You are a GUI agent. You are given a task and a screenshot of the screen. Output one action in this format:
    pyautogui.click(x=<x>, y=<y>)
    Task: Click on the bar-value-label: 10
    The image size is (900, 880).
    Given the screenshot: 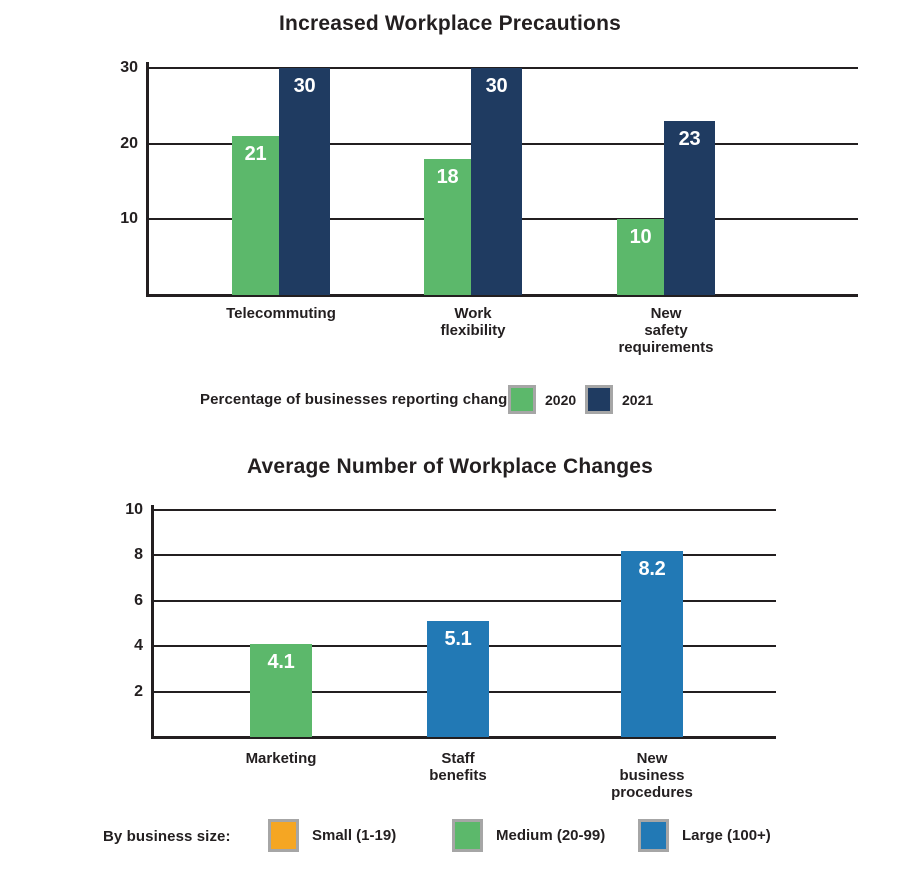 What is the action you would take?
    pyautogui.click(x=640, y=237)
    